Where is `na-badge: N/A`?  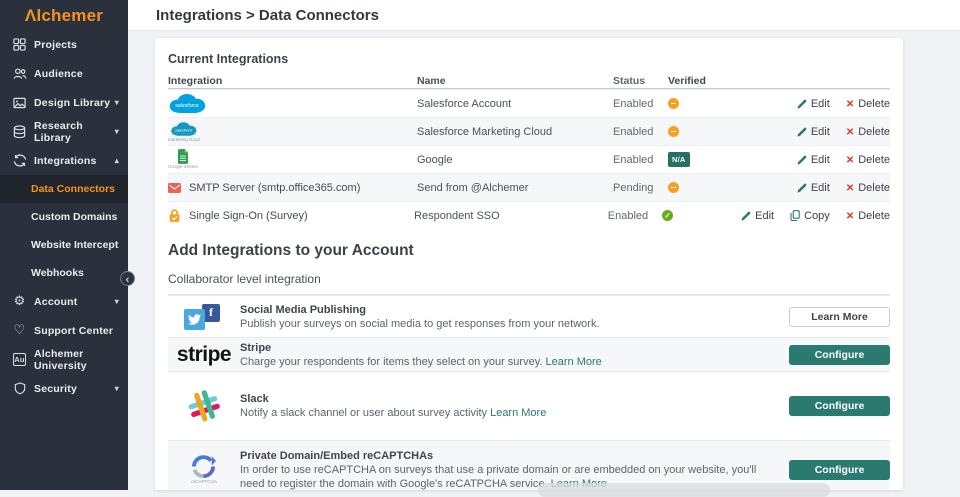 na-badge: N/A is located at coordinates (679, 159).